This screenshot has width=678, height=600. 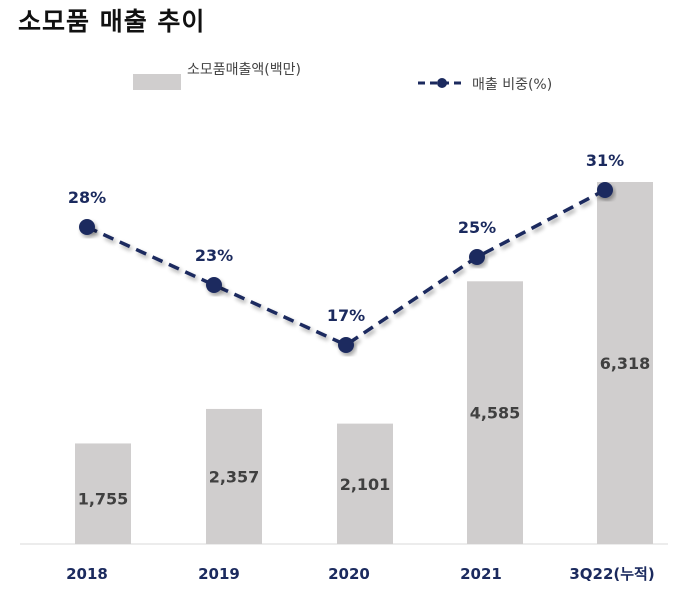 I want to click on x-axis-labels: 2018 2019 2020 2021 3Q22(누적), so click(x=360, y=574).